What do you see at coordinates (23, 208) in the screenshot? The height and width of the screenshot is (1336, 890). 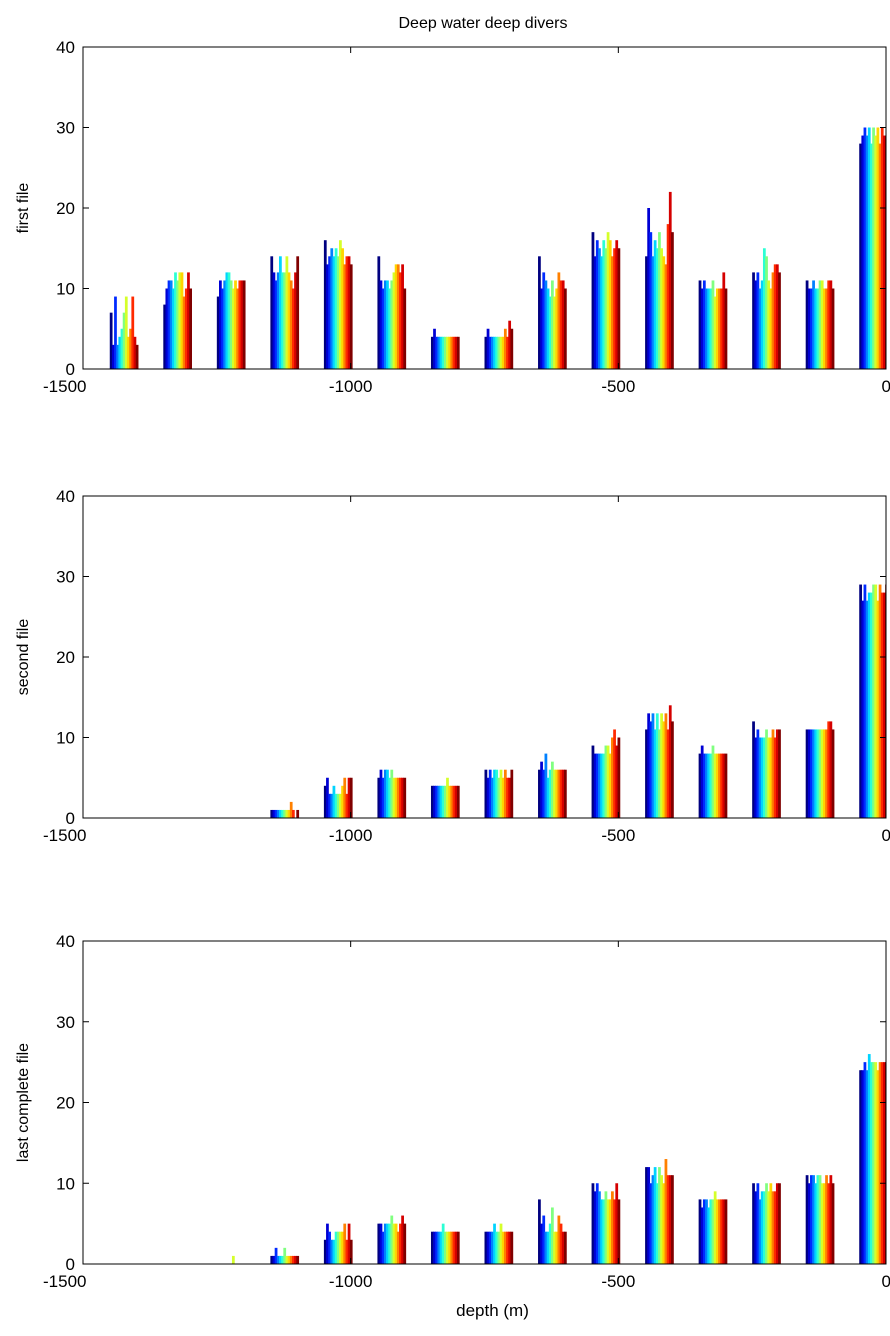 I see `y-axis-label: first file` at bounding box center [23, 208].